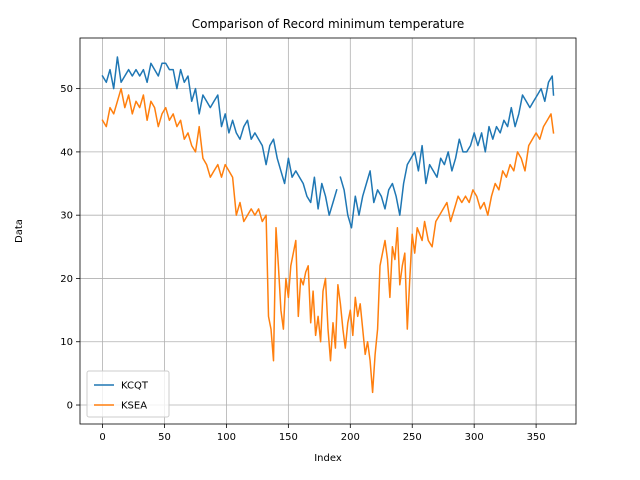  What do you see at coordinates (66, 279) in the screenshot?
I see `y-tick-label: 20` at bounding box center [66, 279].